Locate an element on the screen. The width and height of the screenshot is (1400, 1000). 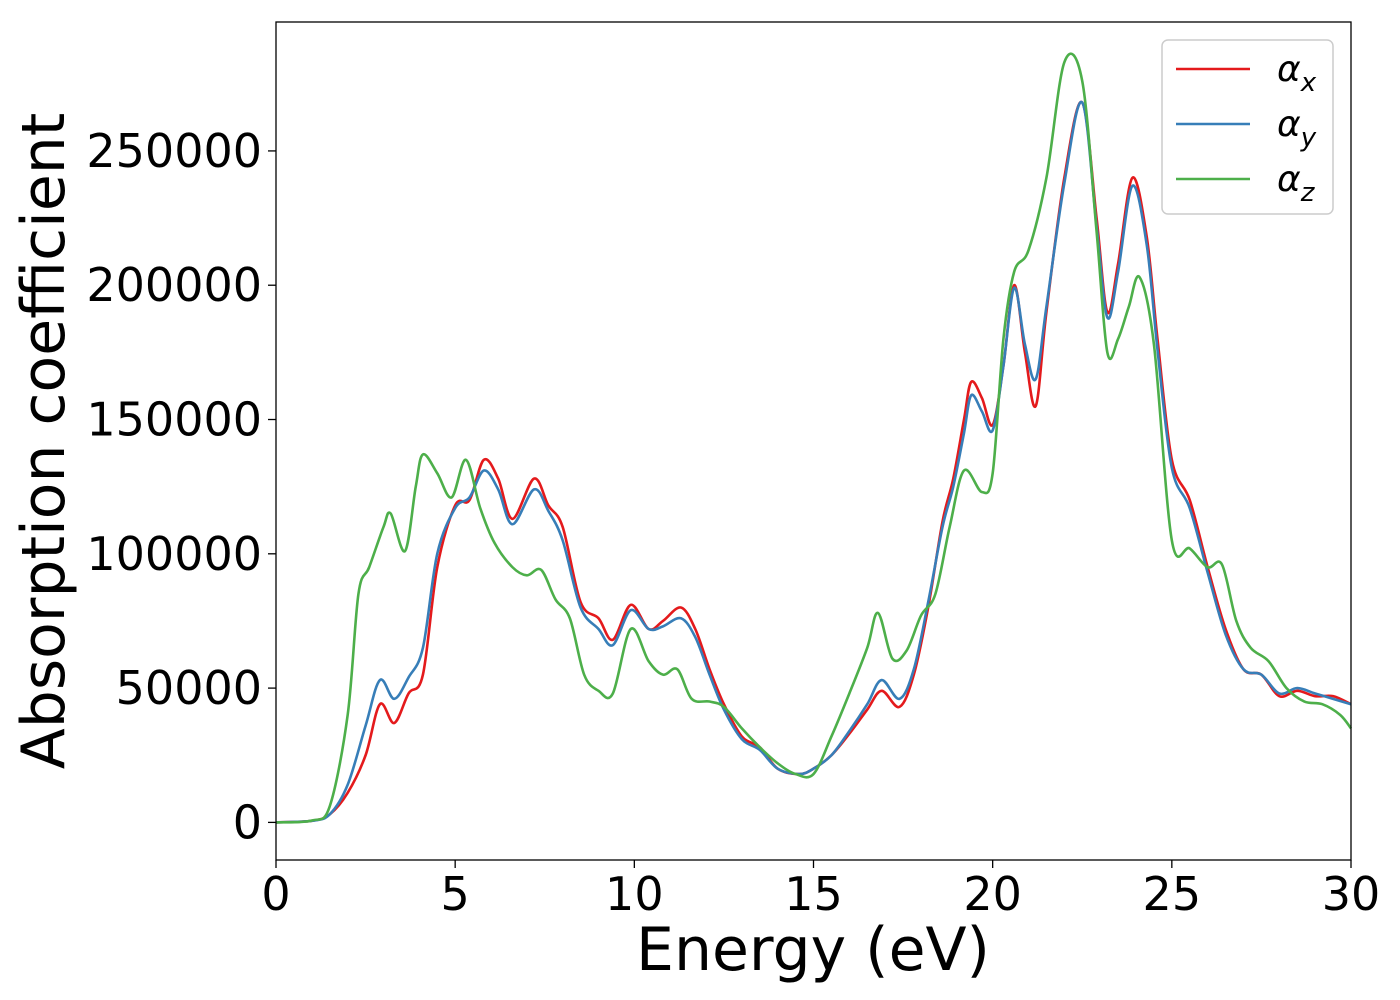
y-axis-title: Absorption coefficient is located at coordinates (44, 441).